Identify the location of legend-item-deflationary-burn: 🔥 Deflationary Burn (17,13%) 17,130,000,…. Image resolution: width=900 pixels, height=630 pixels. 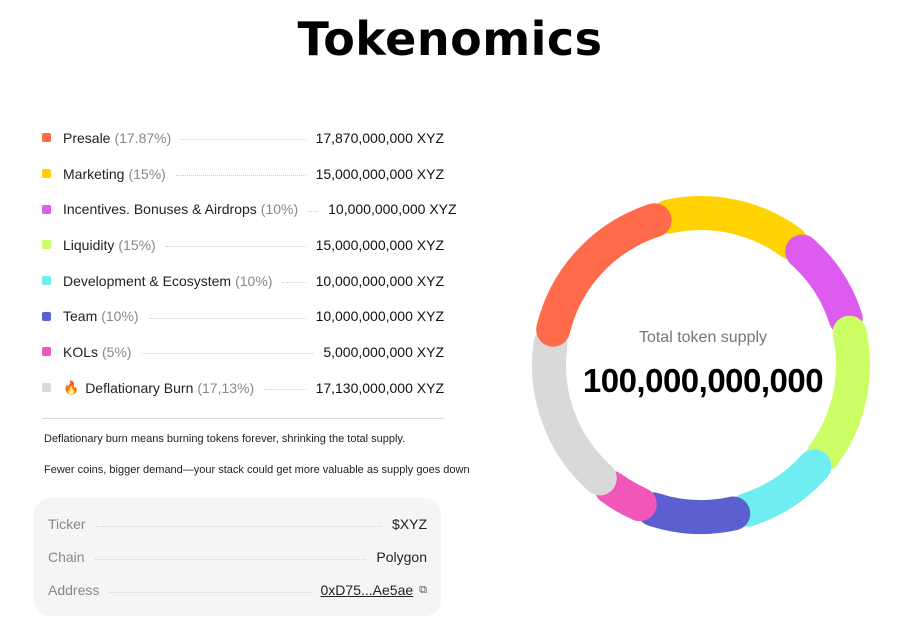
(243, 388).